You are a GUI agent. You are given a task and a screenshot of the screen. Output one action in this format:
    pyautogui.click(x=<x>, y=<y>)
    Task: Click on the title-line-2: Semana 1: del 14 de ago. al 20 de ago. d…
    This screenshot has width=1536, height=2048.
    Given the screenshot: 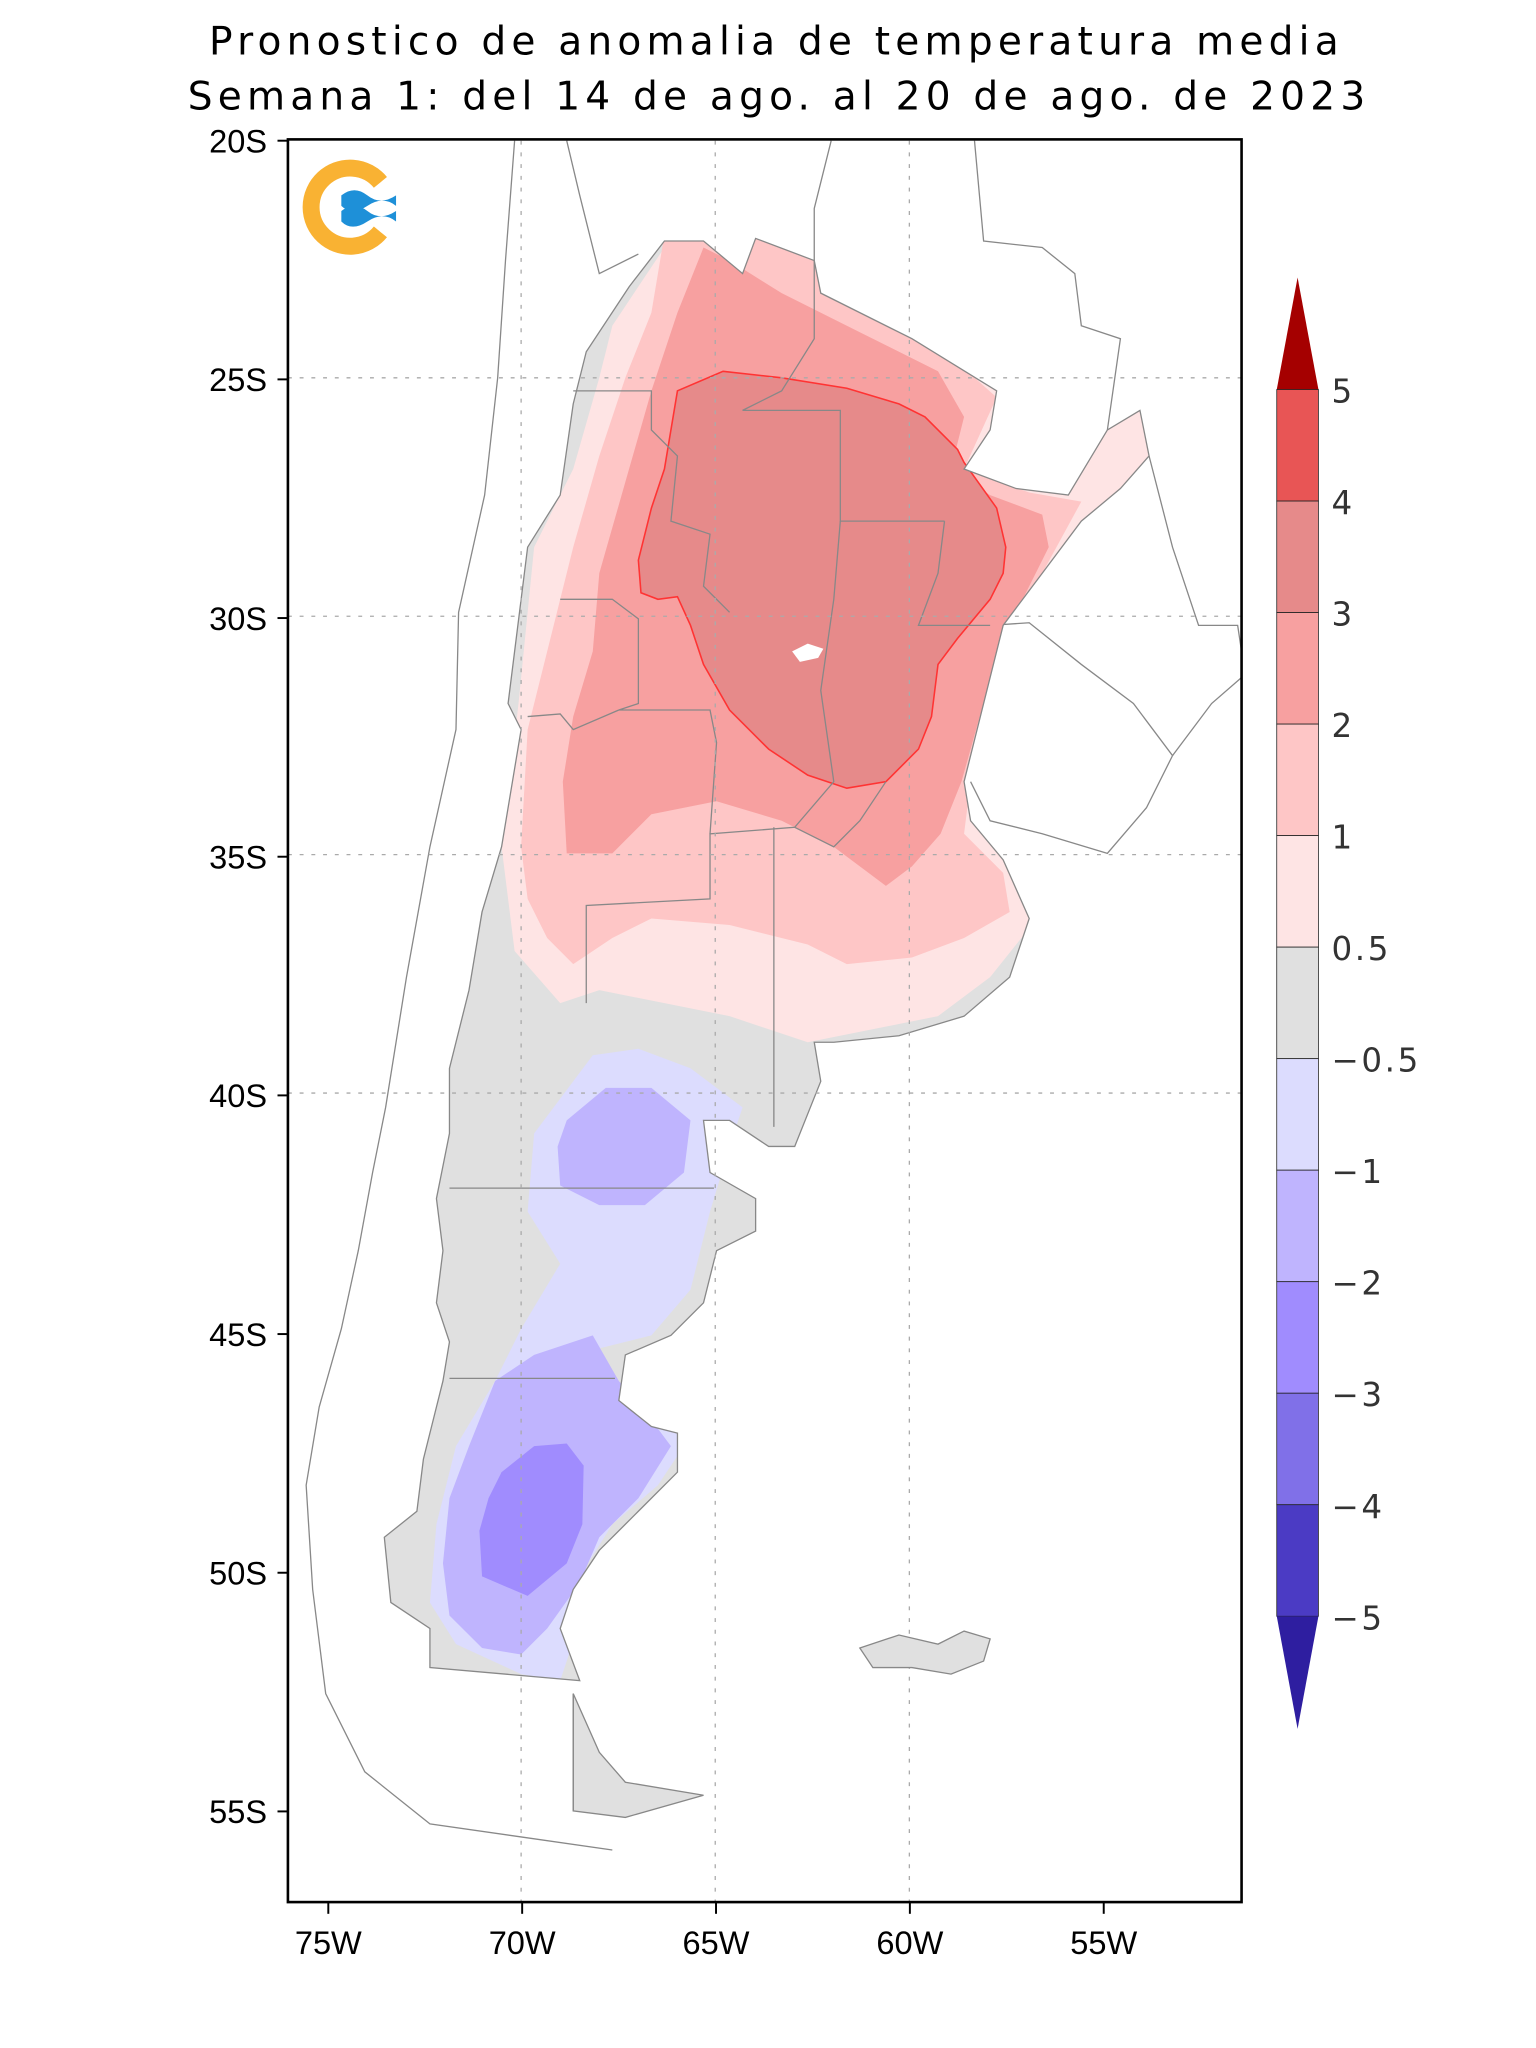 What is the action you would take?
    pyautogui.click(x=779, y=96)
    